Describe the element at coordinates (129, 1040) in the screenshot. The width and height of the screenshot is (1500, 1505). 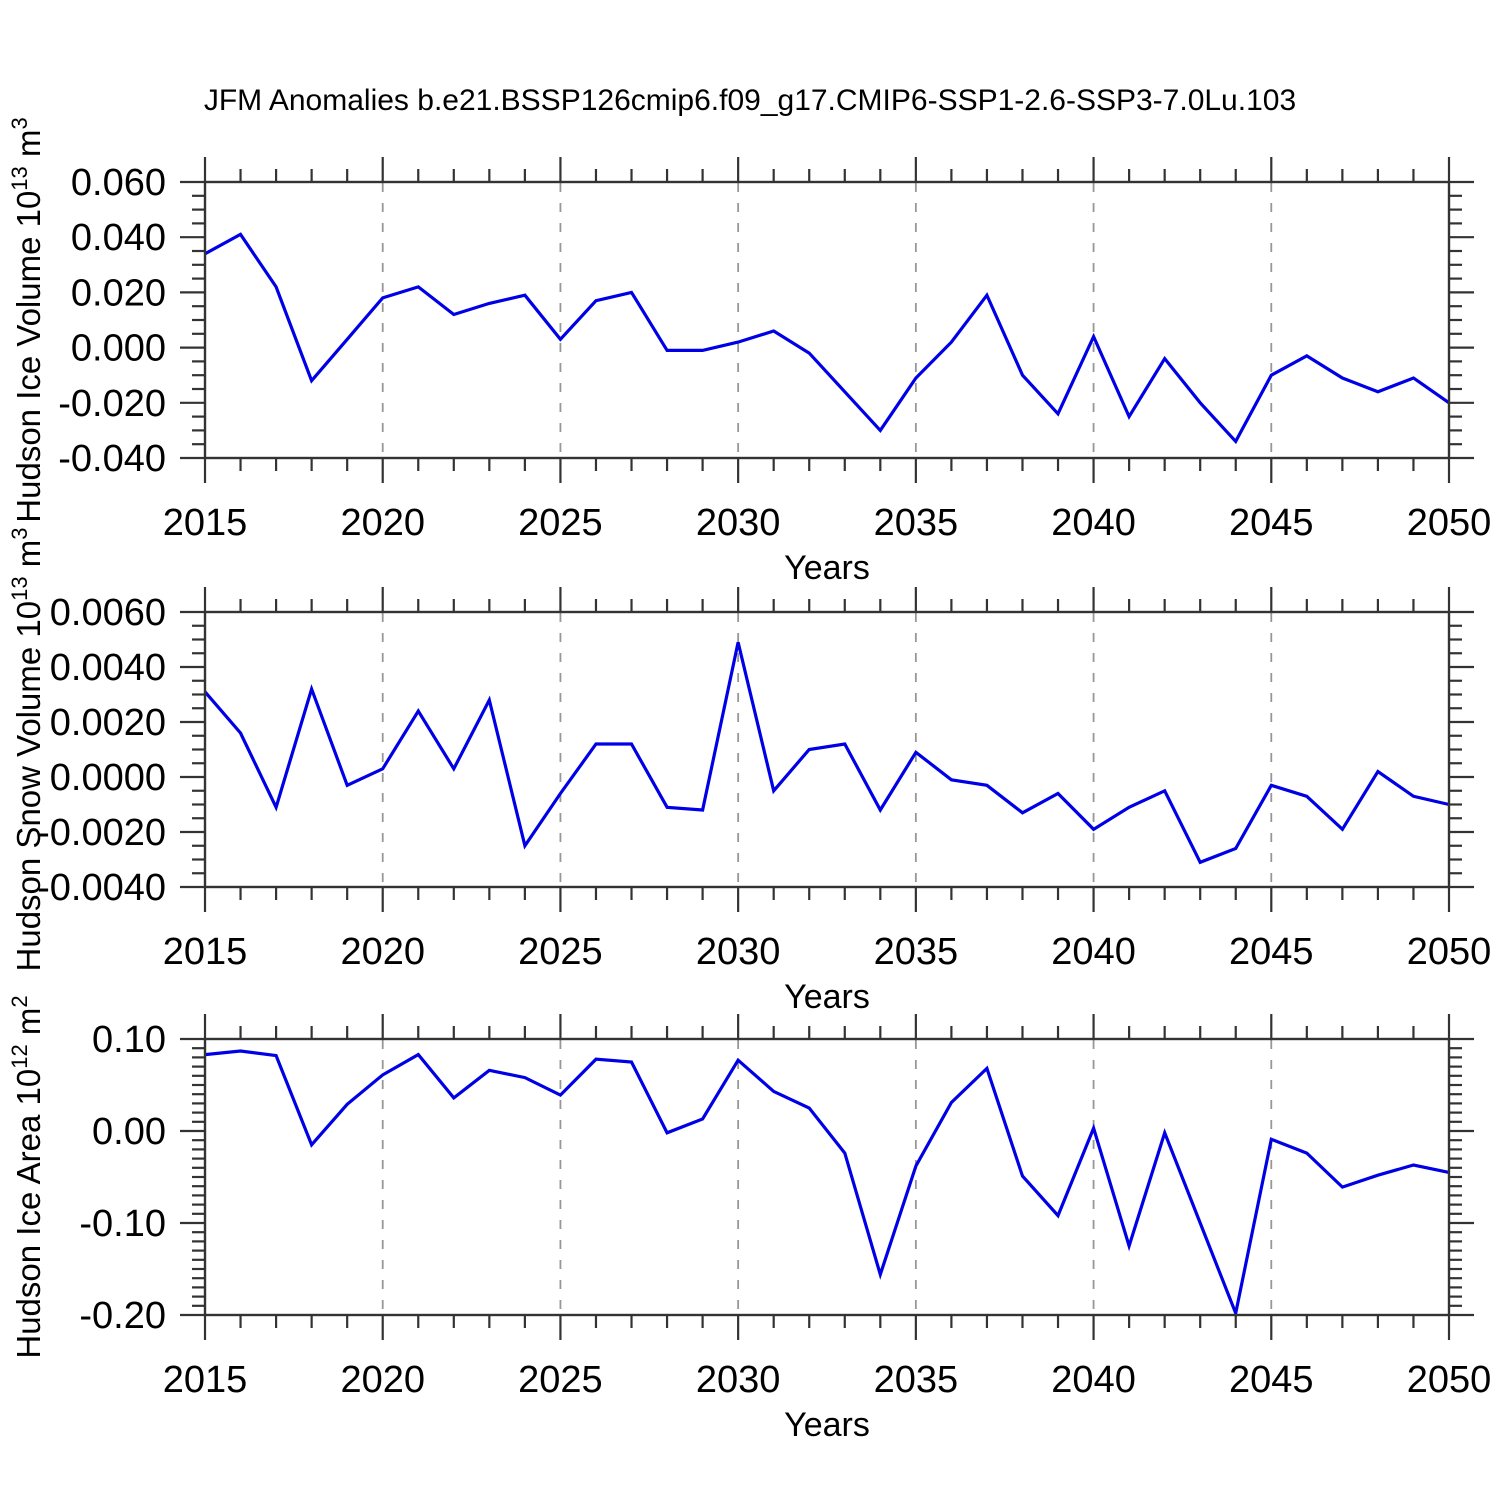
I see `y-tick-label: 0.10` at that location.